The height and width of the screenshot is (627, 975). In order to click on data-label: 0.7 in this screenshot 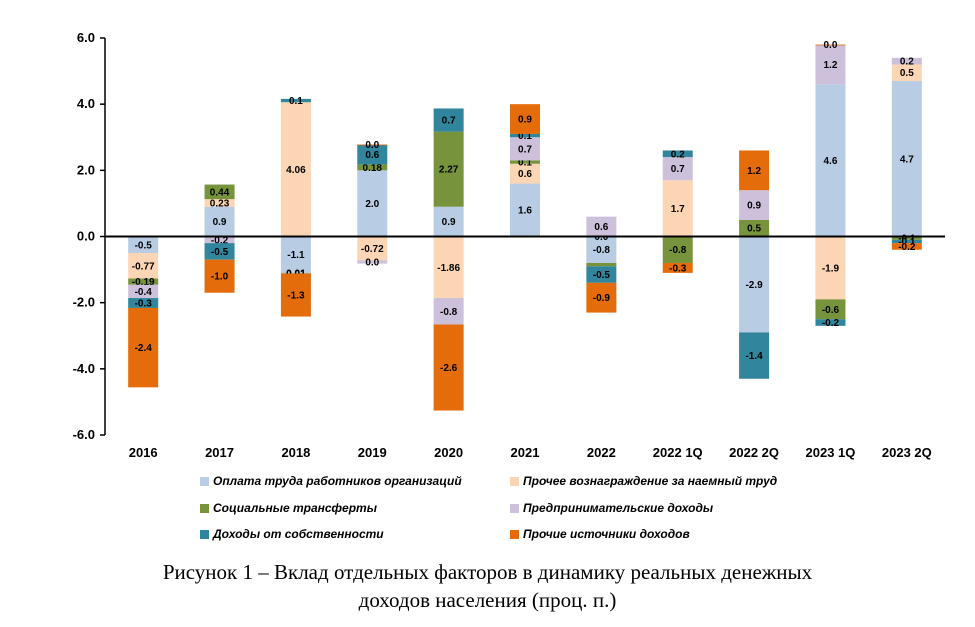, I will do `click(449, 121)`.